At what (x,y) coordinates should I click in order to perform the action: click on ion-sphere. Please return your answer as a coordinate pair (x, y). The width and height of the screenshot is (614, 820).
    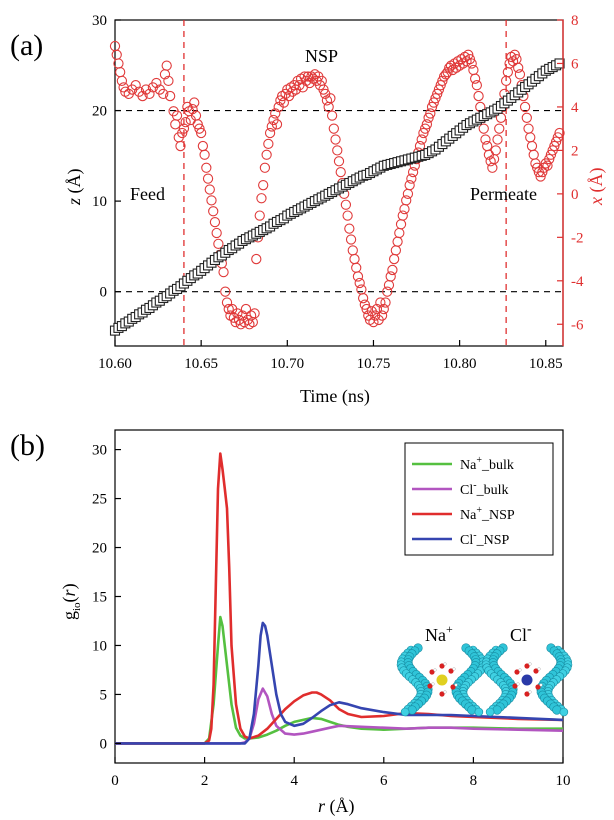
    Looking at the image, I should click on (442, 680).